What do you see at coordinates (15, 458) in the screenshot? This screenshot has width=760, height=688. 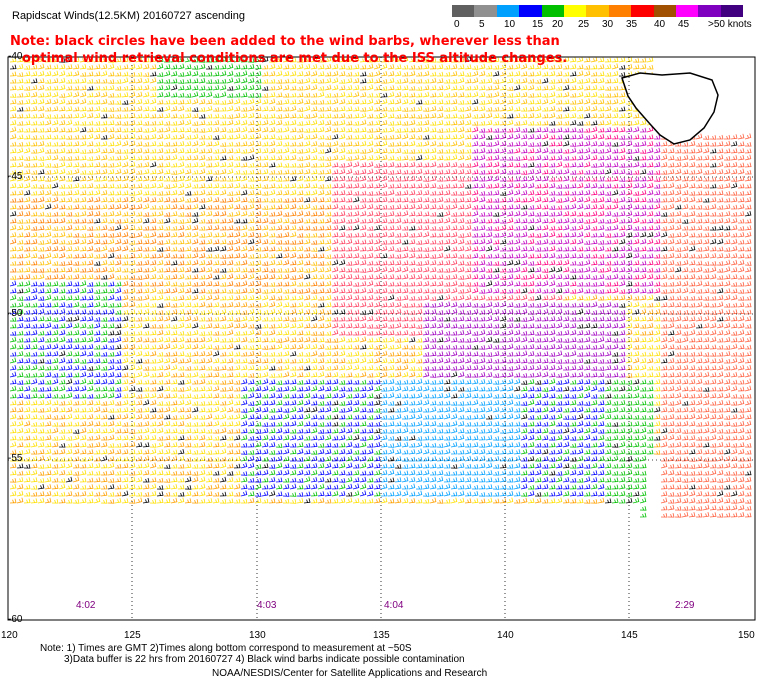 I see `lat-label-55: -55` at bounding box center [15, 458].